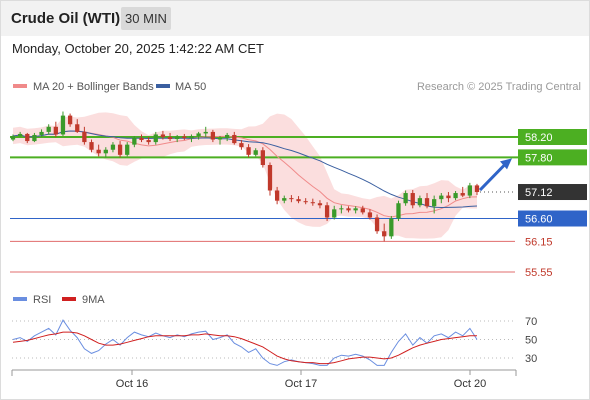  Describe the element at coordinates (20, 299) in the screenshot. I see `rsi-legend-swatch` at that location.